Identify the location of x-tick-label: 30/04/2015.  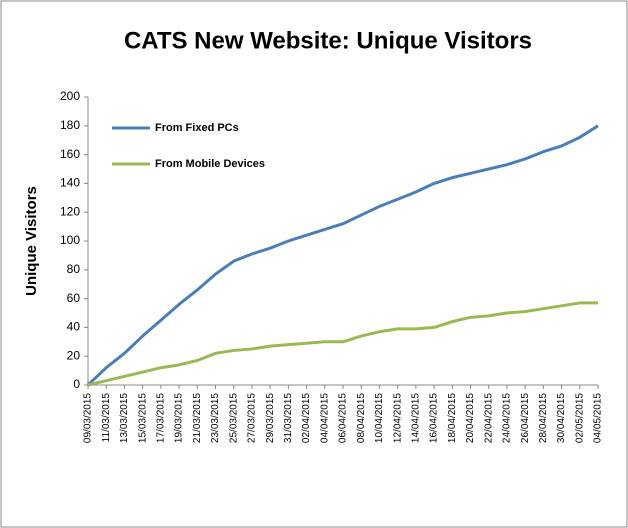
(561, 418).